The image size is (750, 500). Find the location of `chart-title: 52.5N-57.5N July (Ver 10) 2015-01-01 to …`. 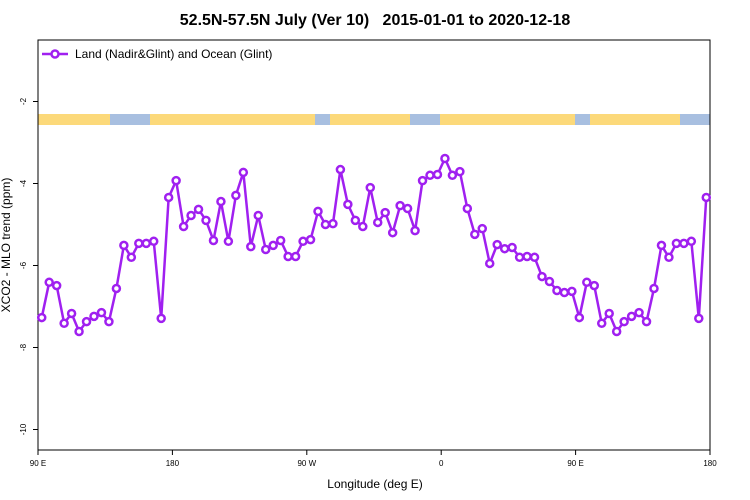

chart-title: 52.5N-57.5N July (Ver 10) 2015-01-01 to … is located at coordinates (375, 20).